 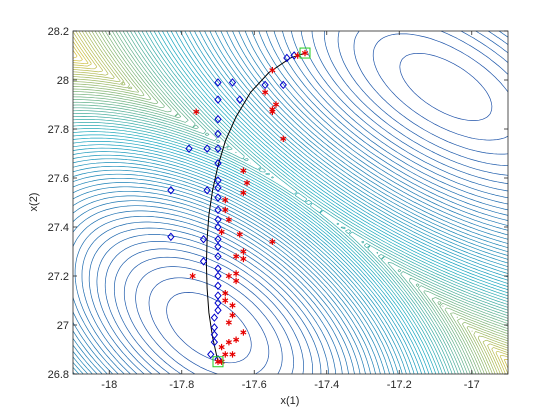 I want to click on y-tick-label: 28, so click(x=63, y=81).